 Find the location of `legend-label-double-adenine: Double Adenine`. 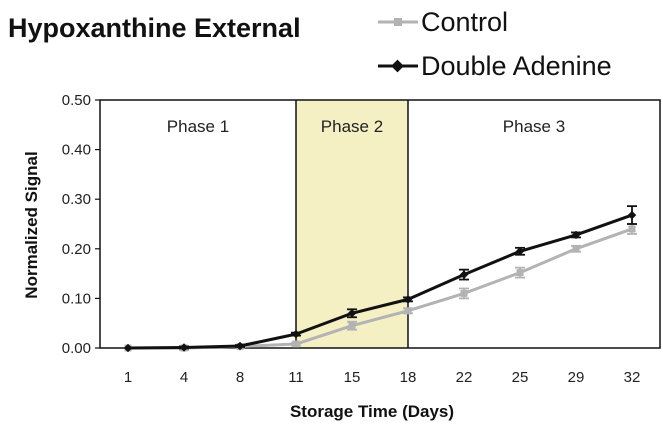

legend-label-double-adenine: Double Adenine is located at coordinates (516, 66).